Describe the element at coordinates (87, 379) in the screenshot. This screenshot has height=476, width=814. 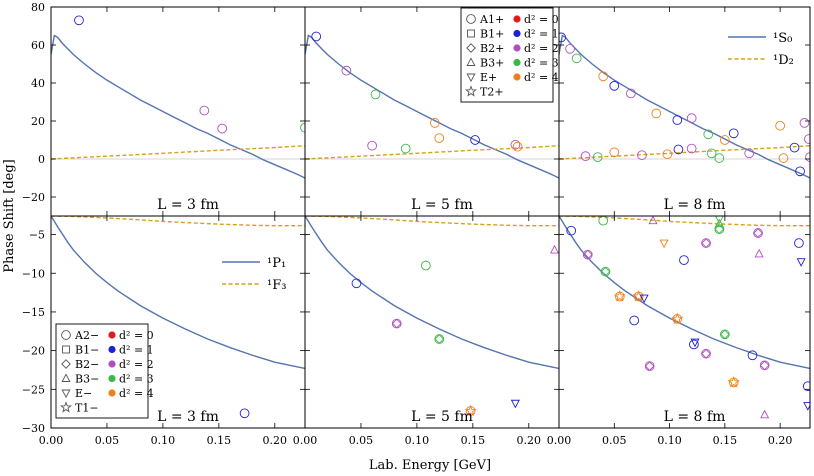
I see `legend-marker-label: B3−` at that location.